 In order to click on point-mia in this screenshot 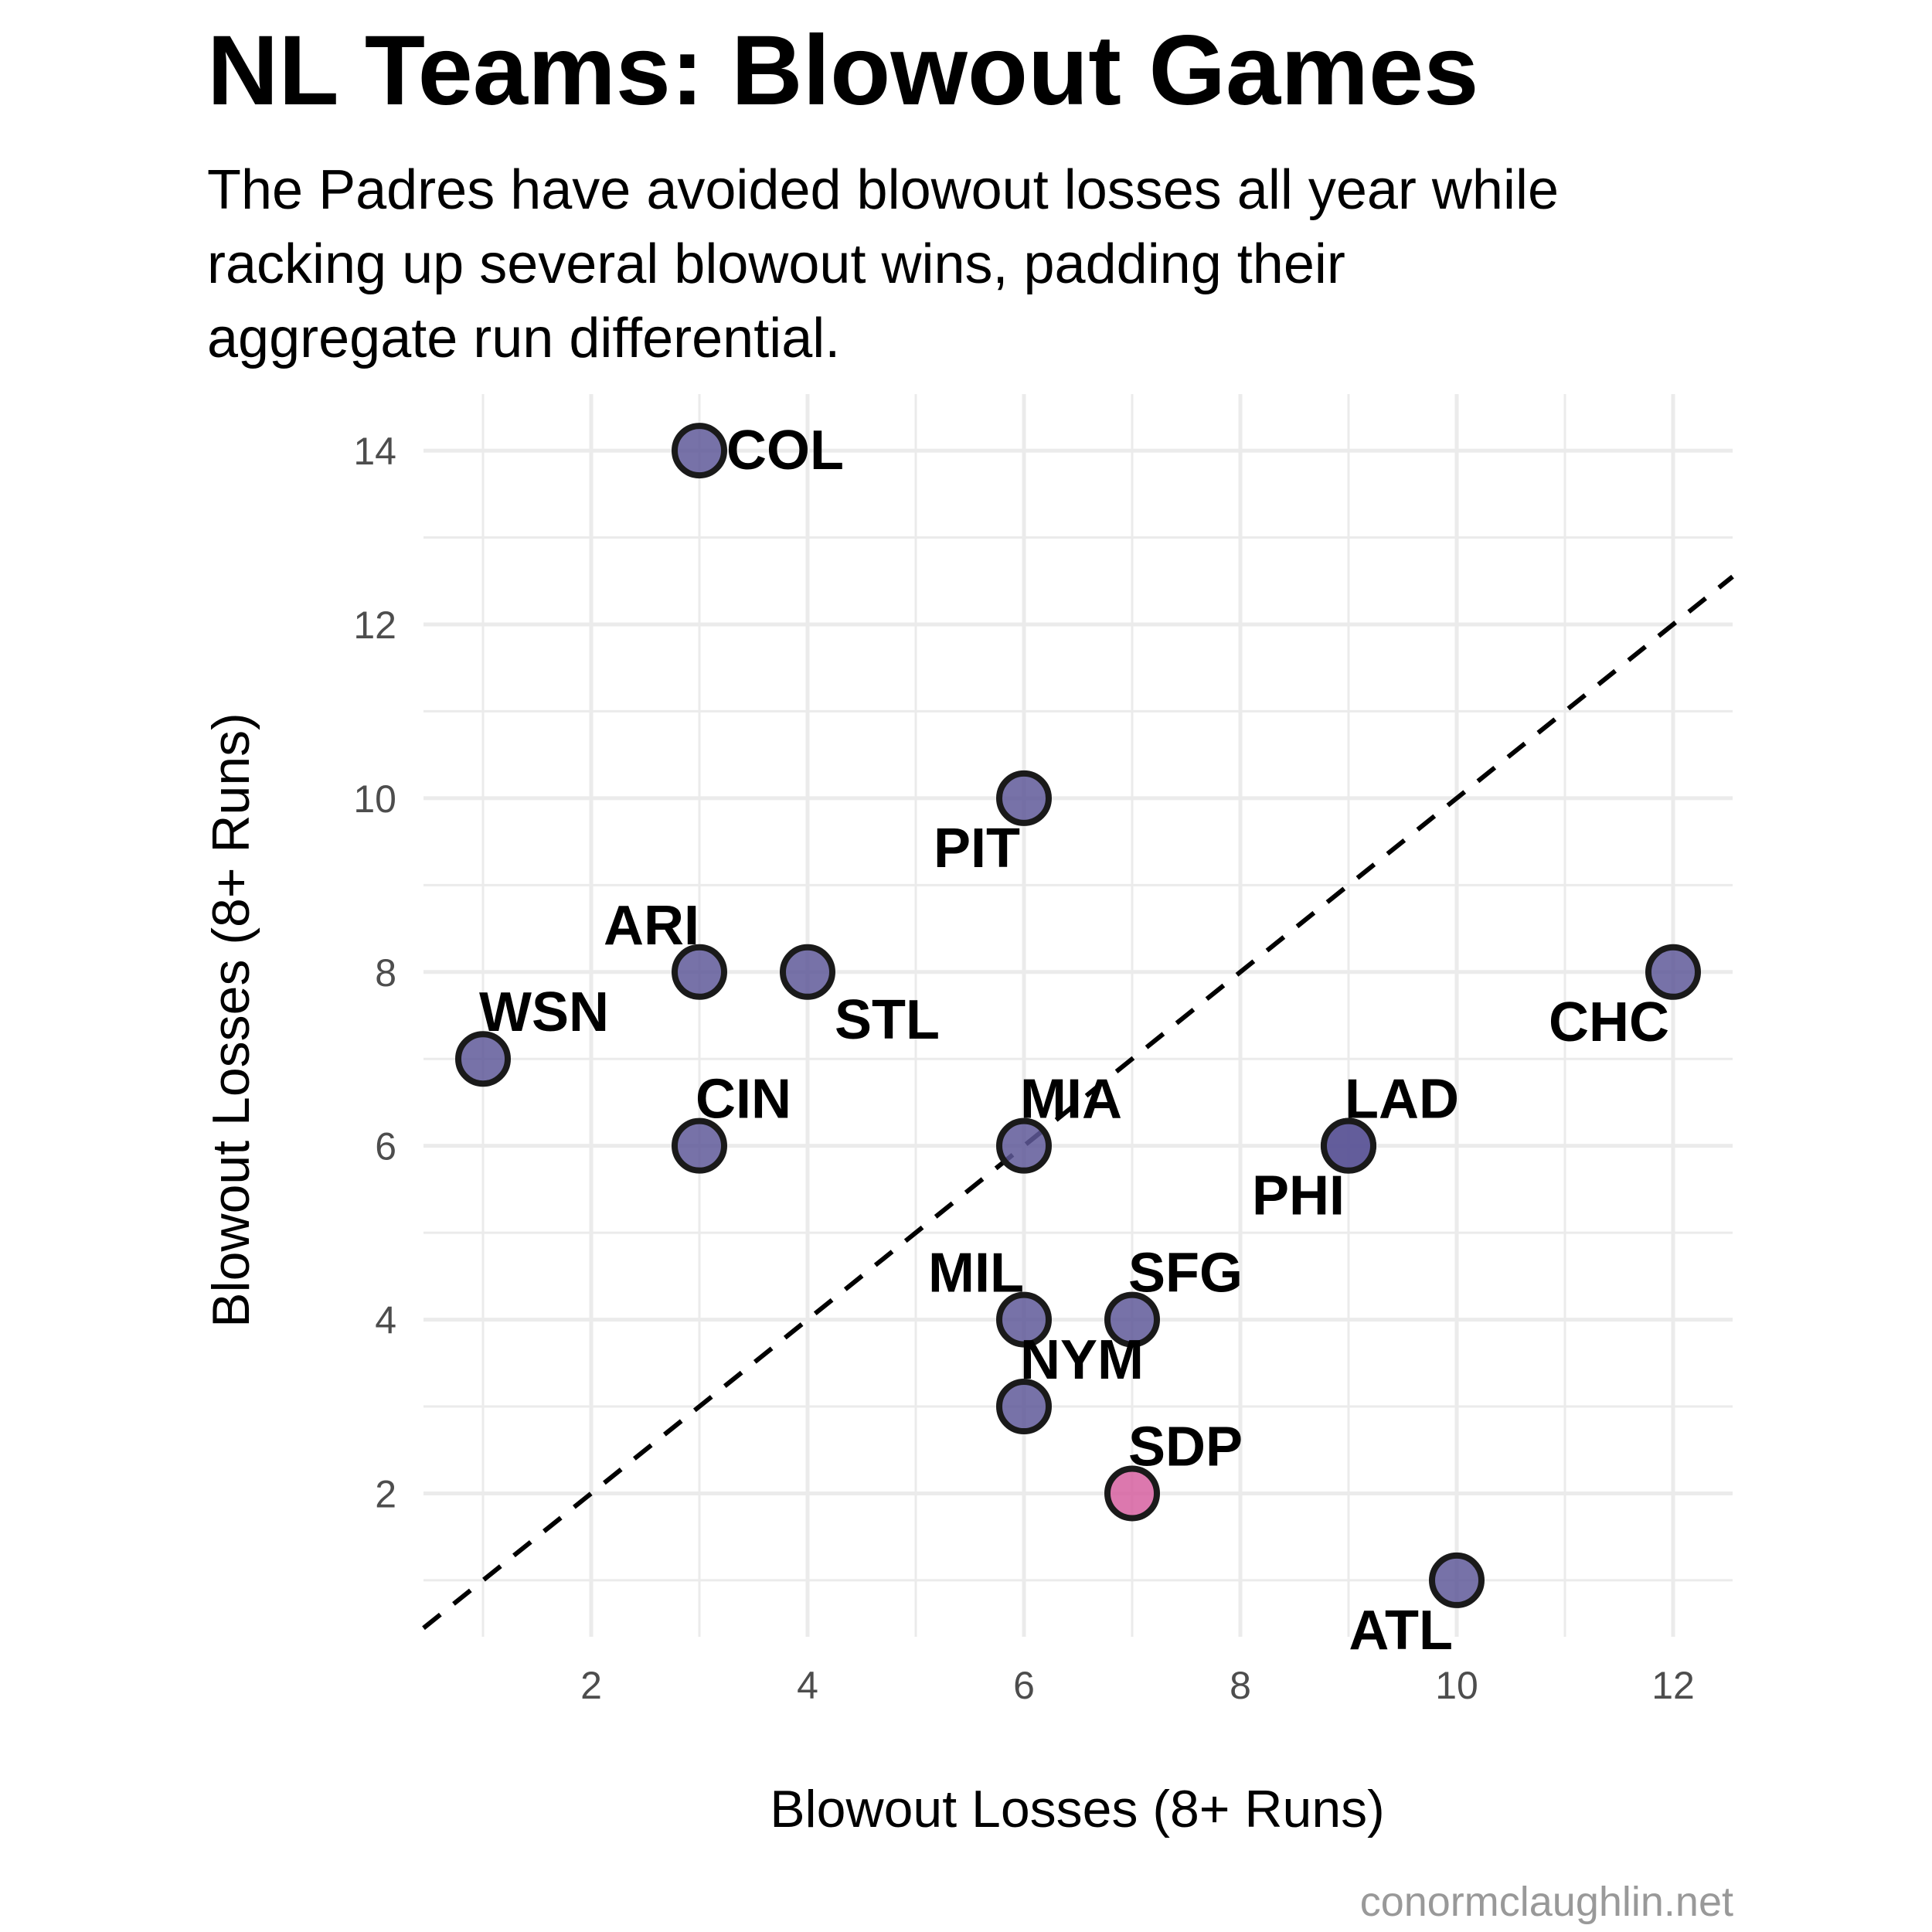, I will do `click(1024, 1145)`.